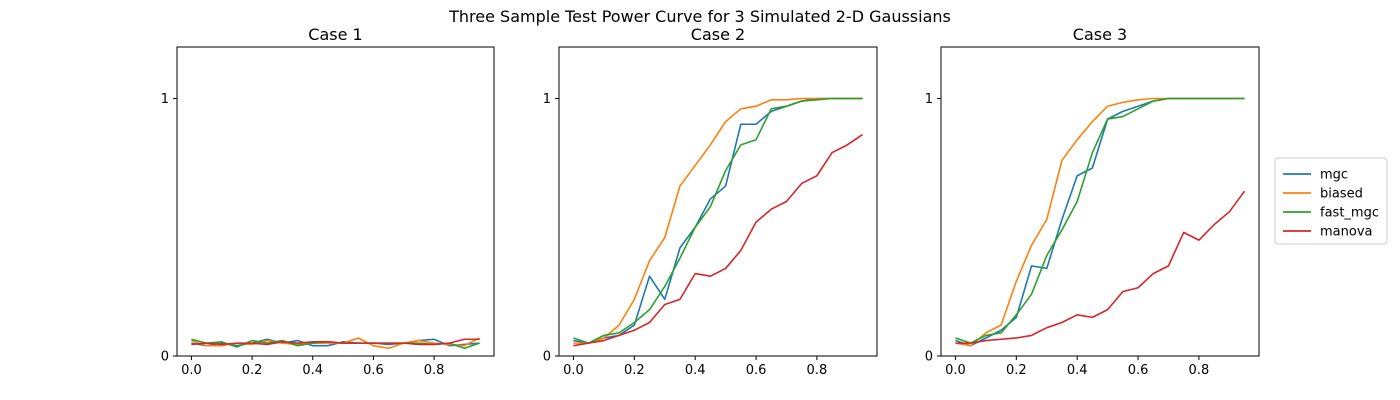  I want to click on legend-label: biased, so click(1341, 194).